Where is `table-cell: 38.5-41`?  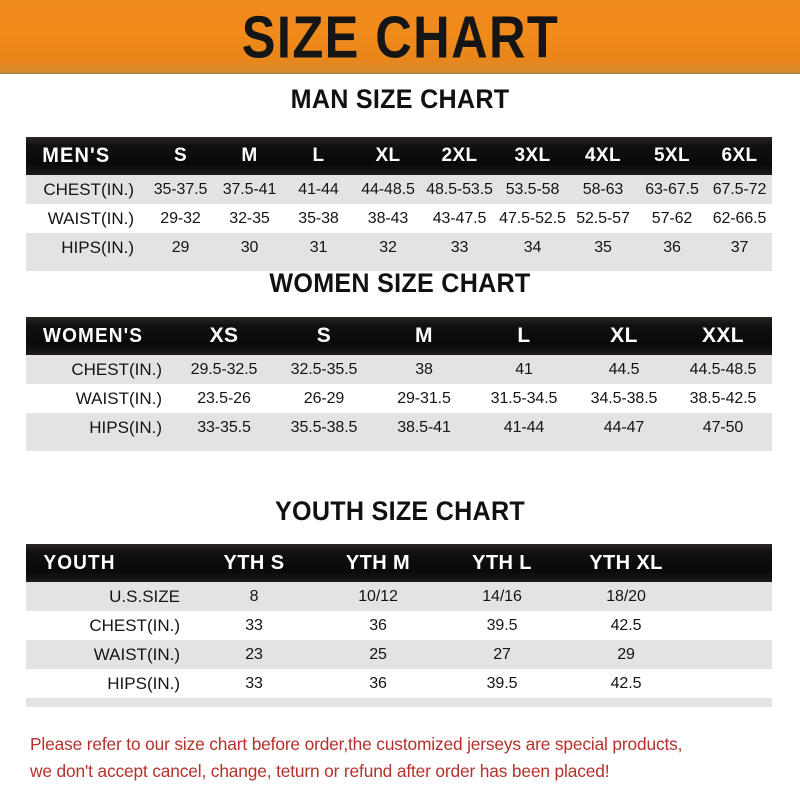 table-cell: 38.5-41 is located at coordinates (424, 427).